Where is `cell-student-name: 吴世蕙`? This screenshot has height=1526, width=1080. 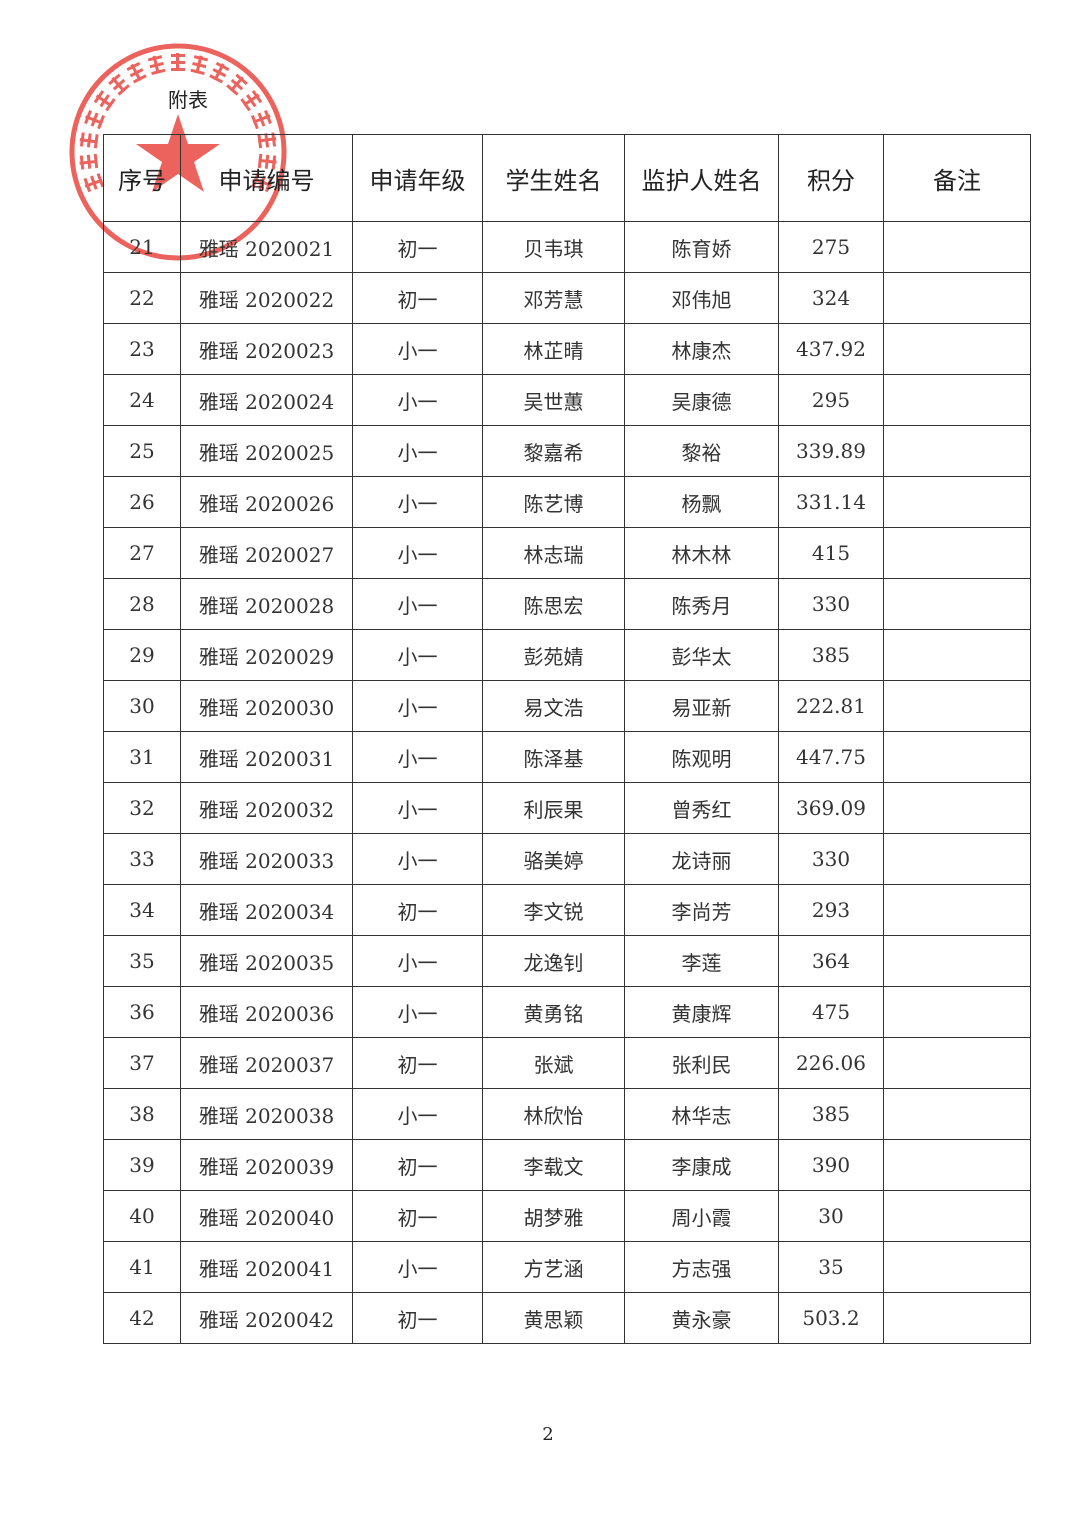 cell-student-name: 吴世蕙 is located at coordinates (553, 400).